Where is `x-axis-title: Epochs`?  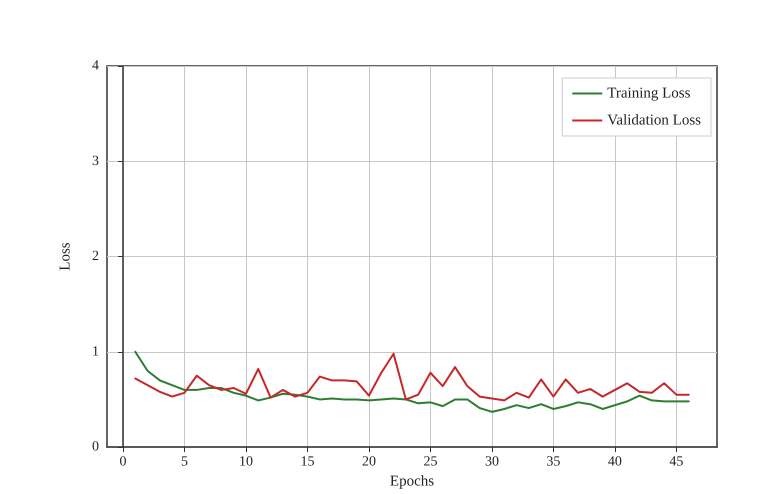
x-axis-title: Epochs is located at coordinates (412, 482).